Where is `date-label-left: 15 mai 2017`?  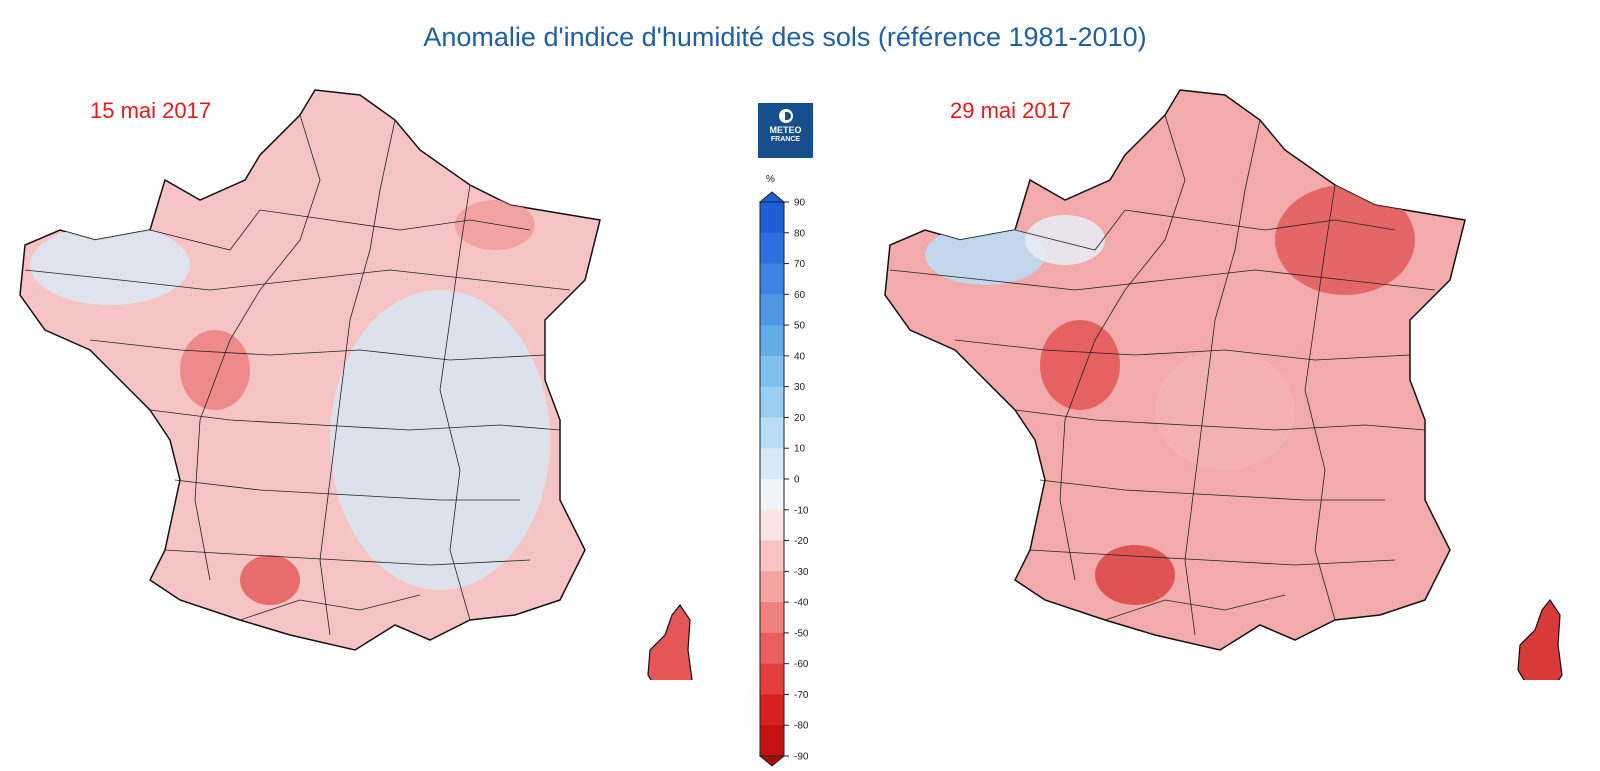 date-label-left: 15 mai 2017 is located at coordinates (151, 110).